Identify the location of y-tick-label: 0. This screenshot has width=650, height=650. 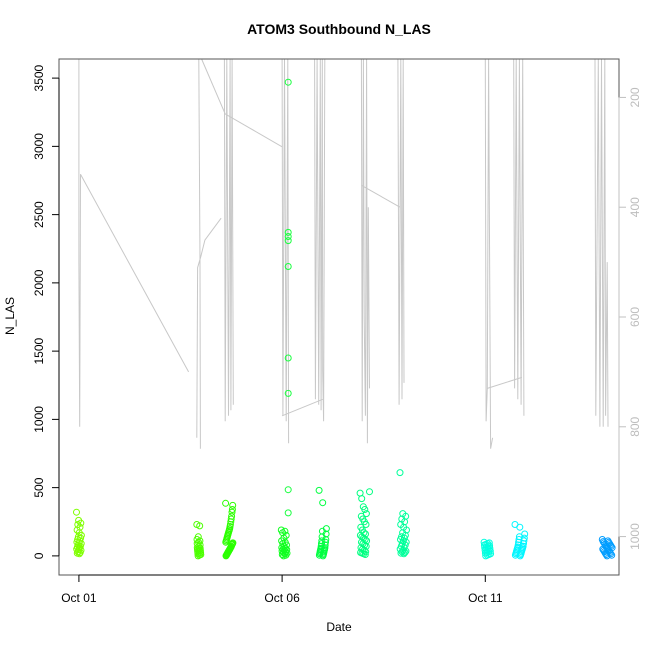
(39, 555).